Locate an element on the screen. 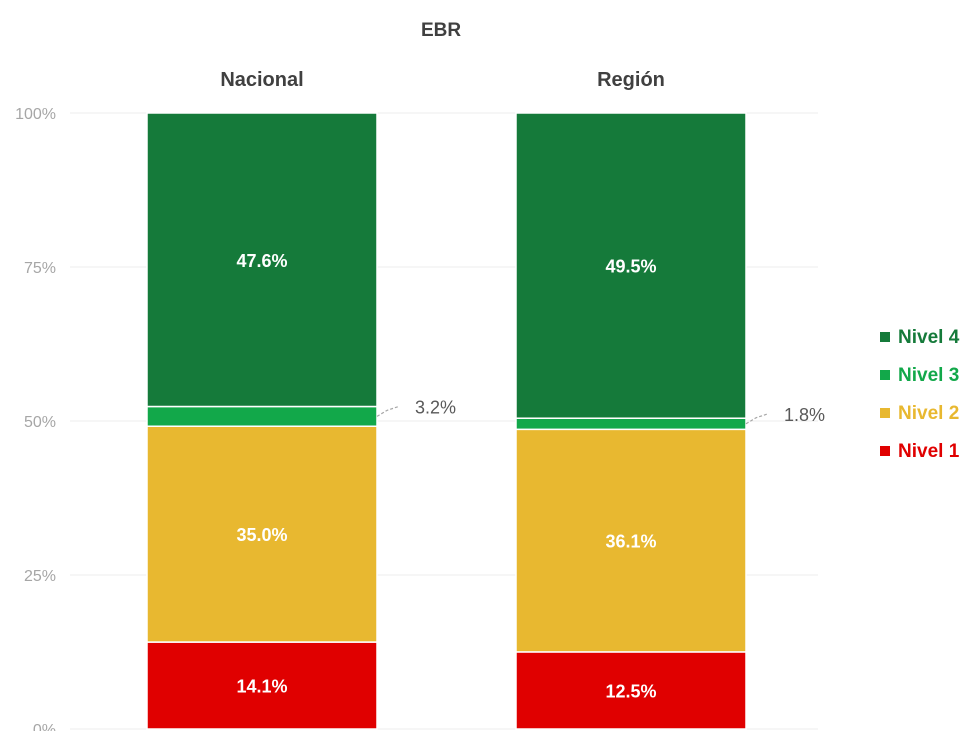 The width and height of the screenshot is (979, 731). category-label: Nacional is located at coordinates (261, 80).